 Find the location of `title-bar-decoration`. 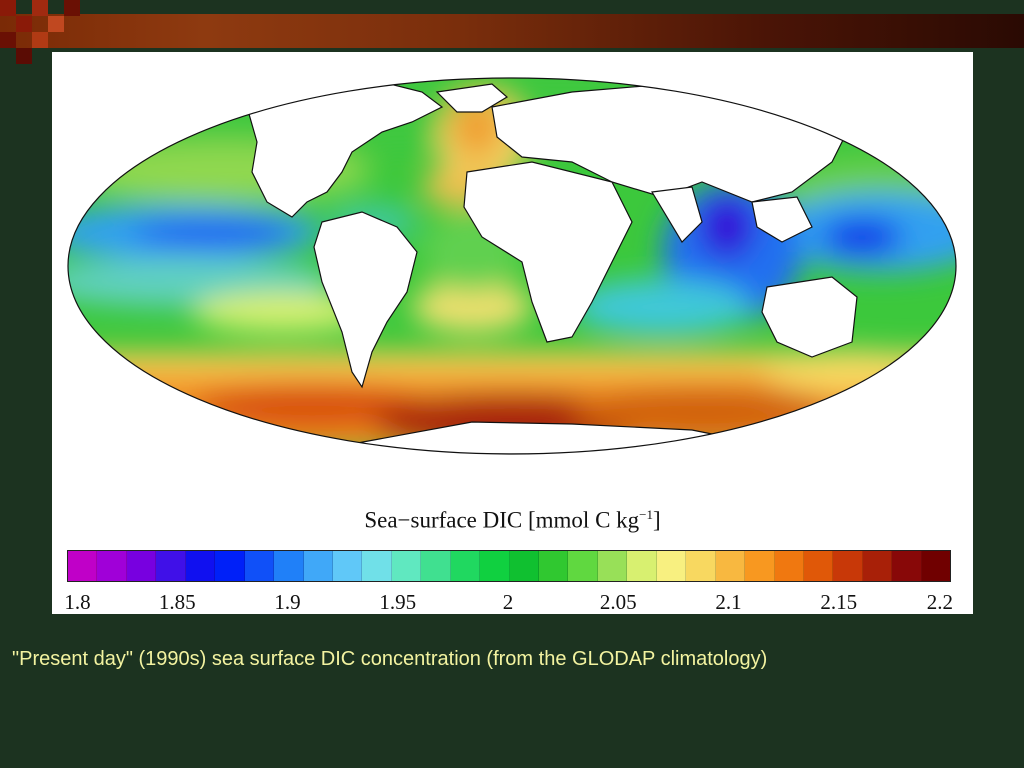

title-bar-decoration is located at coordinates (512, 31).